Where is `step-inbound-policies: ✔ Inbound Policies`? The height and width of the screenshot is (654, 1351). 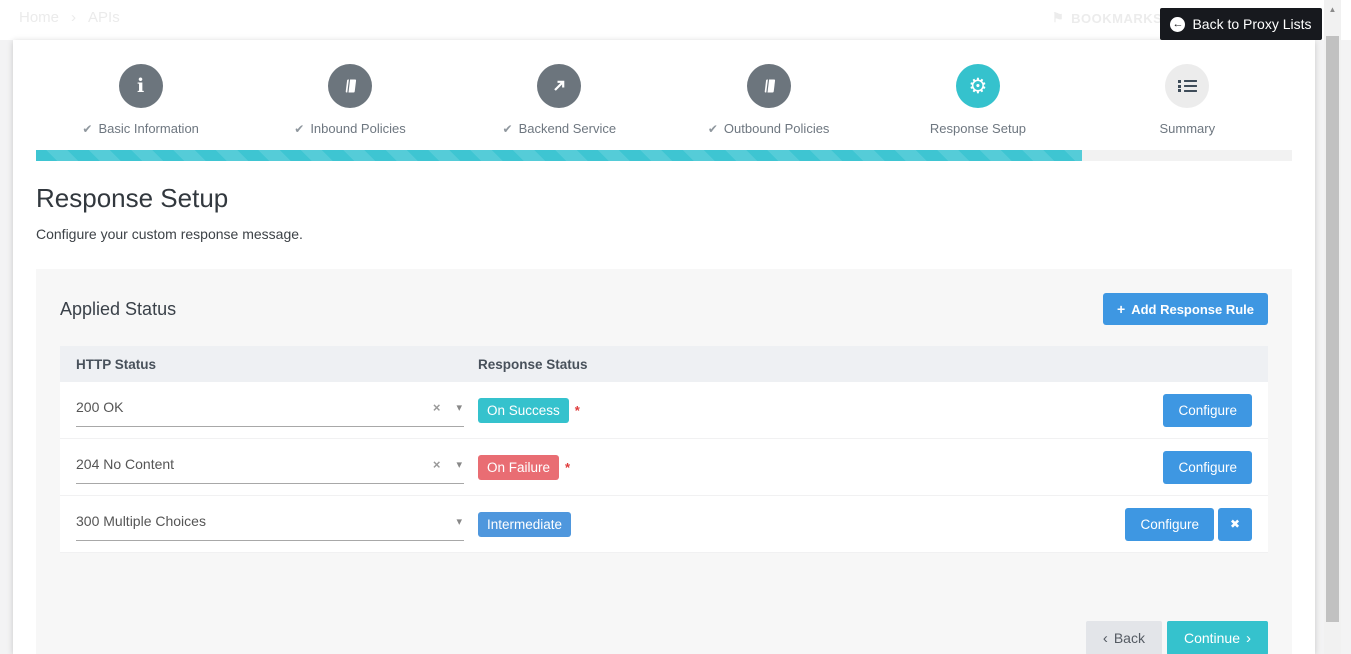
step-inbound-policies: ✔ Inbound Policies is located at coordinates (349, 100).